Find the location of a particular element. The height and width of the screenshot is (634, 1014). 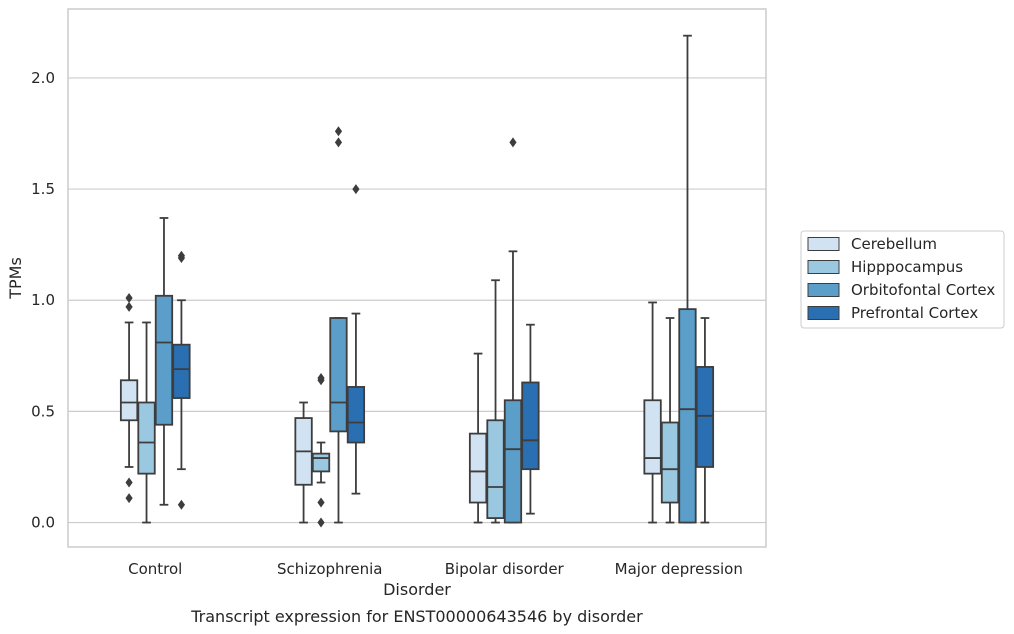

y-tick-label: 1.0 is located at coordinates (43, 300).